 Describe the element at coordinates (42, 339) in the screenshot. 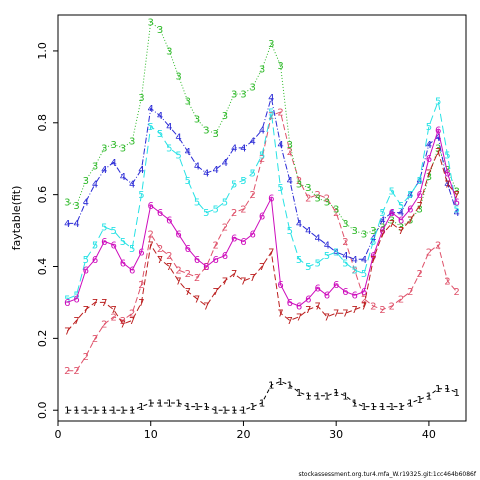

I see `y-tick-label: 0.2` at that location.